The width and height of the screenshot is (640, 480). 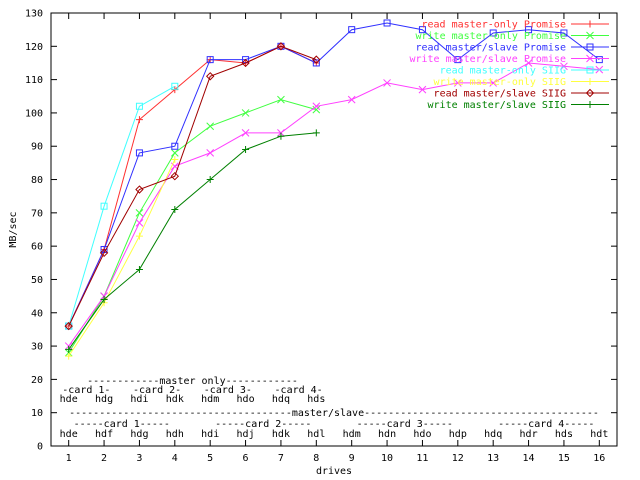 What do you see at coordinates (210, 458) in the screenshot?
I see `x-tick-label: 5` at bounding box center [210, 458].